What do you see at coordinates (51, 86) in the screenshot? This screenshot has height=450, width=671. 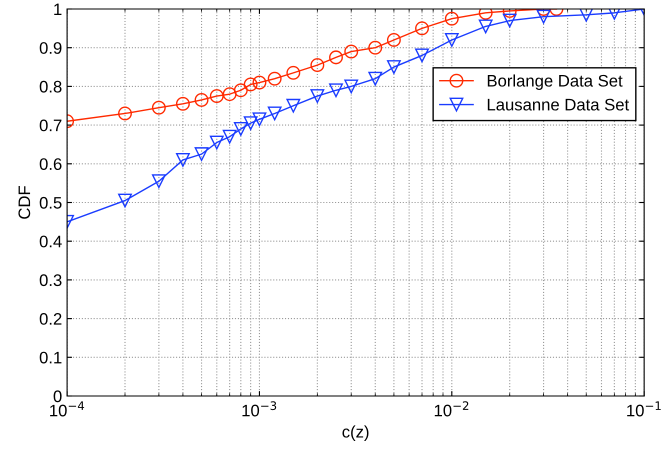 I see `y-tick-label: 0.8` at bounding box center [51, 86].